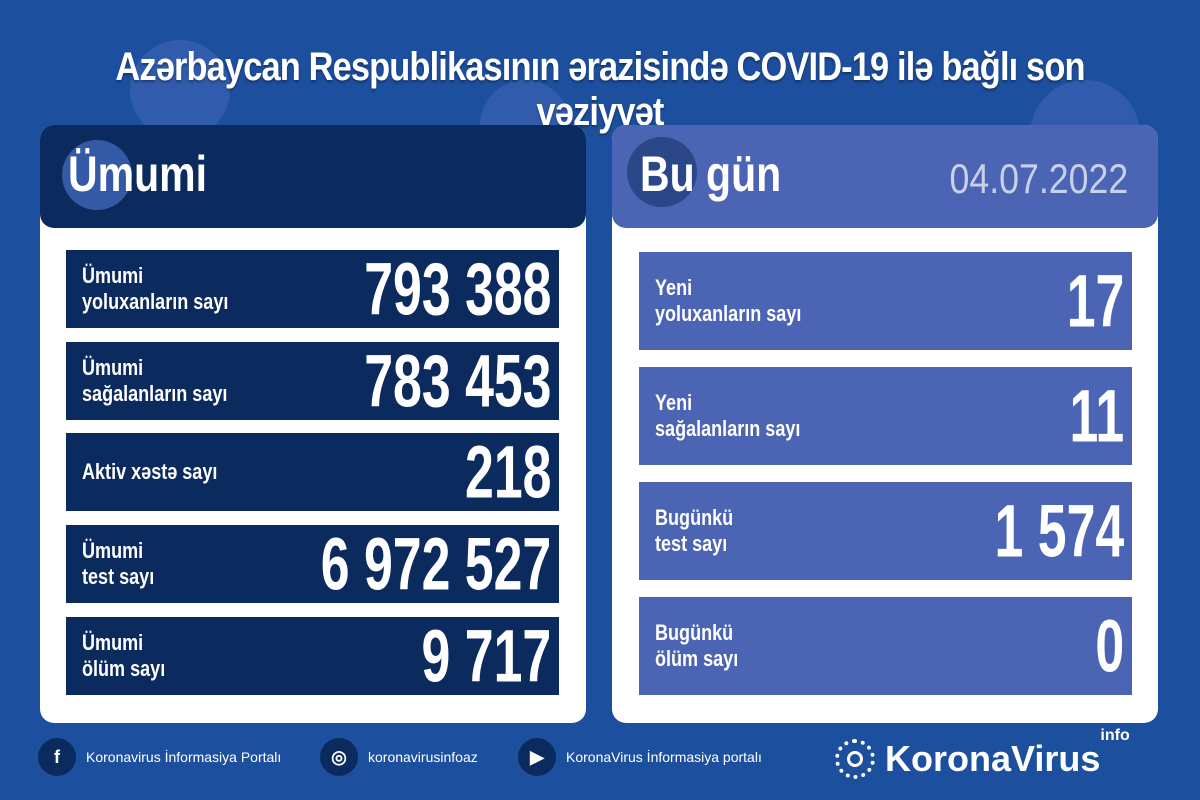  What do you see at coordinates (57, 757) in the screenshot?
I see `facebook-icon: f` at bounding box center [57, 757].